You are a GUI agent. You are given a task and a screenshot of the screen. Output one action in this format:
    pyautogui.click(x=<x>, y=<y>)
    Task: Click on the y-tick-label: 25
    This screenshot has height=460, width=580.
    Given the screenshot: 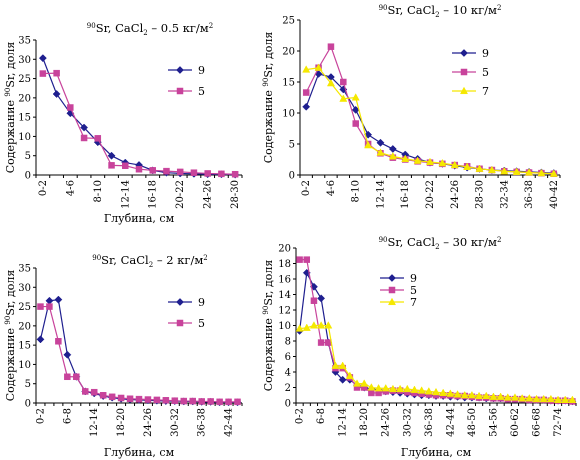 What is the action you would take?
    pyautogui.click(x=24, y=307)
    